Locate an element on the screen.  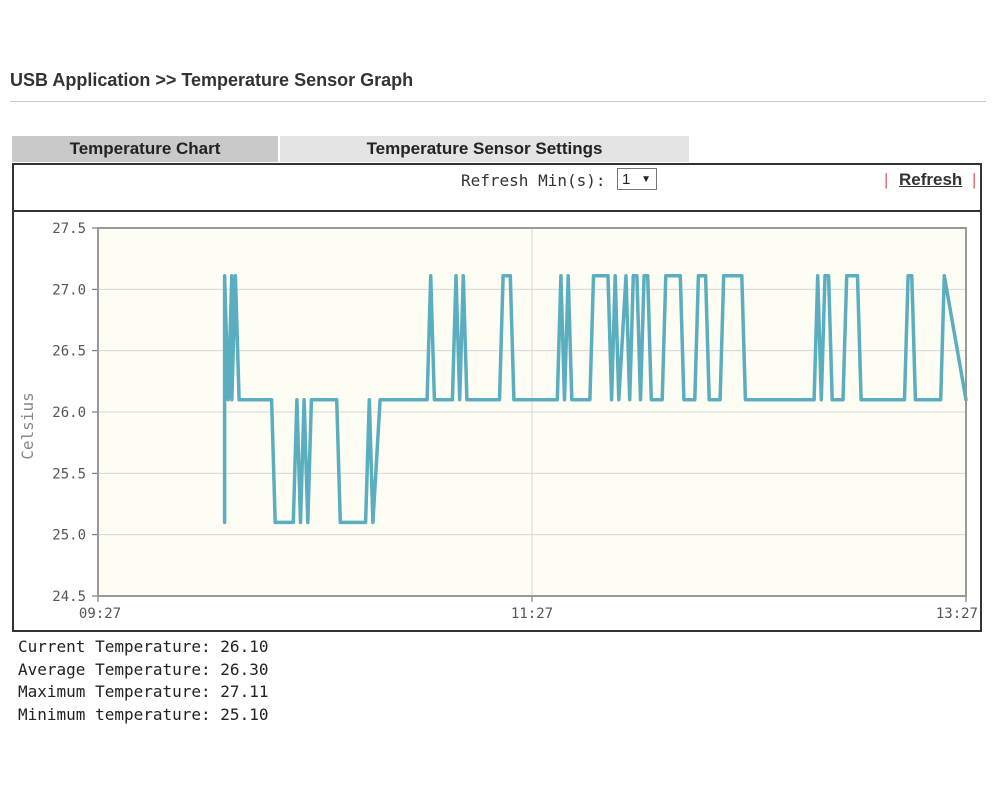
refresh-interval-label: Refresh Min(s): is located at coordinates (533, 180).